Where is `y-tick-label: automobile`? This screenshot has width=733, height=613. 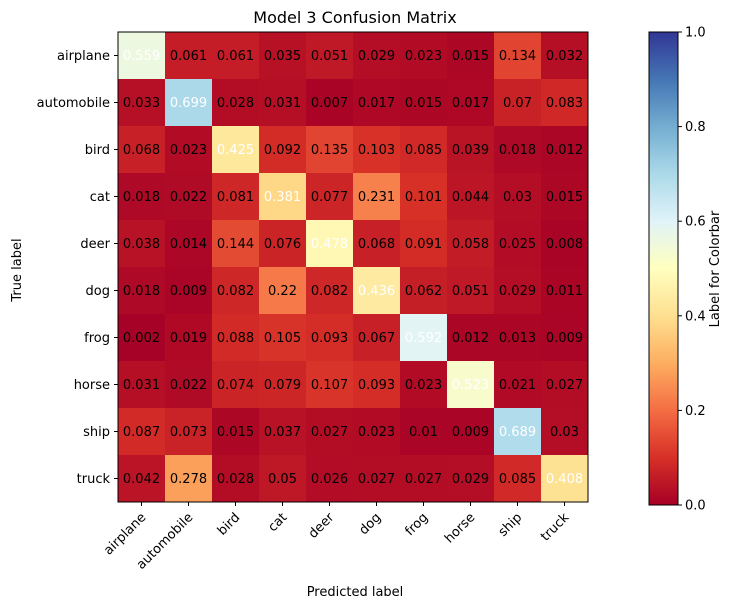 y-tick-label: automobile is located at coordinates (73, 103).